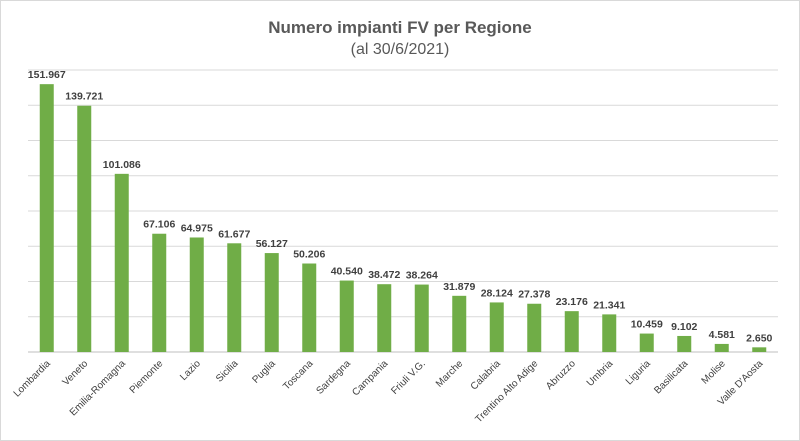 The height and width of the screenshot is (441, 800). Describe the element at coordinates (32, 378) in the screenshot. I see `category-label: Lombardia` at that location.